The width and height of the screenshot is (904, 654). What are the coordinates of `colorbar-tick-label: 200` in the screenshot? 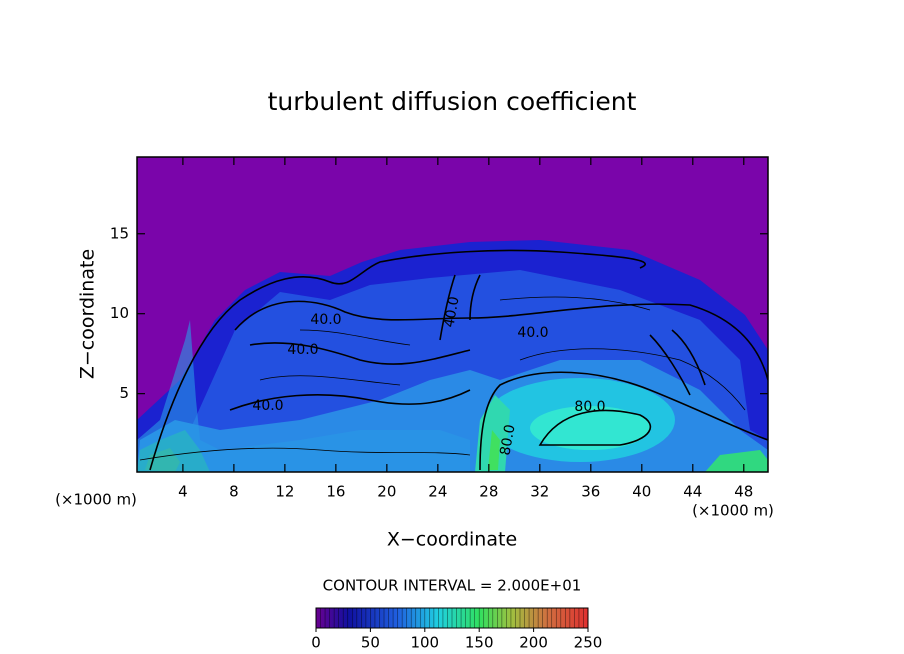 It's located at (533, 643).